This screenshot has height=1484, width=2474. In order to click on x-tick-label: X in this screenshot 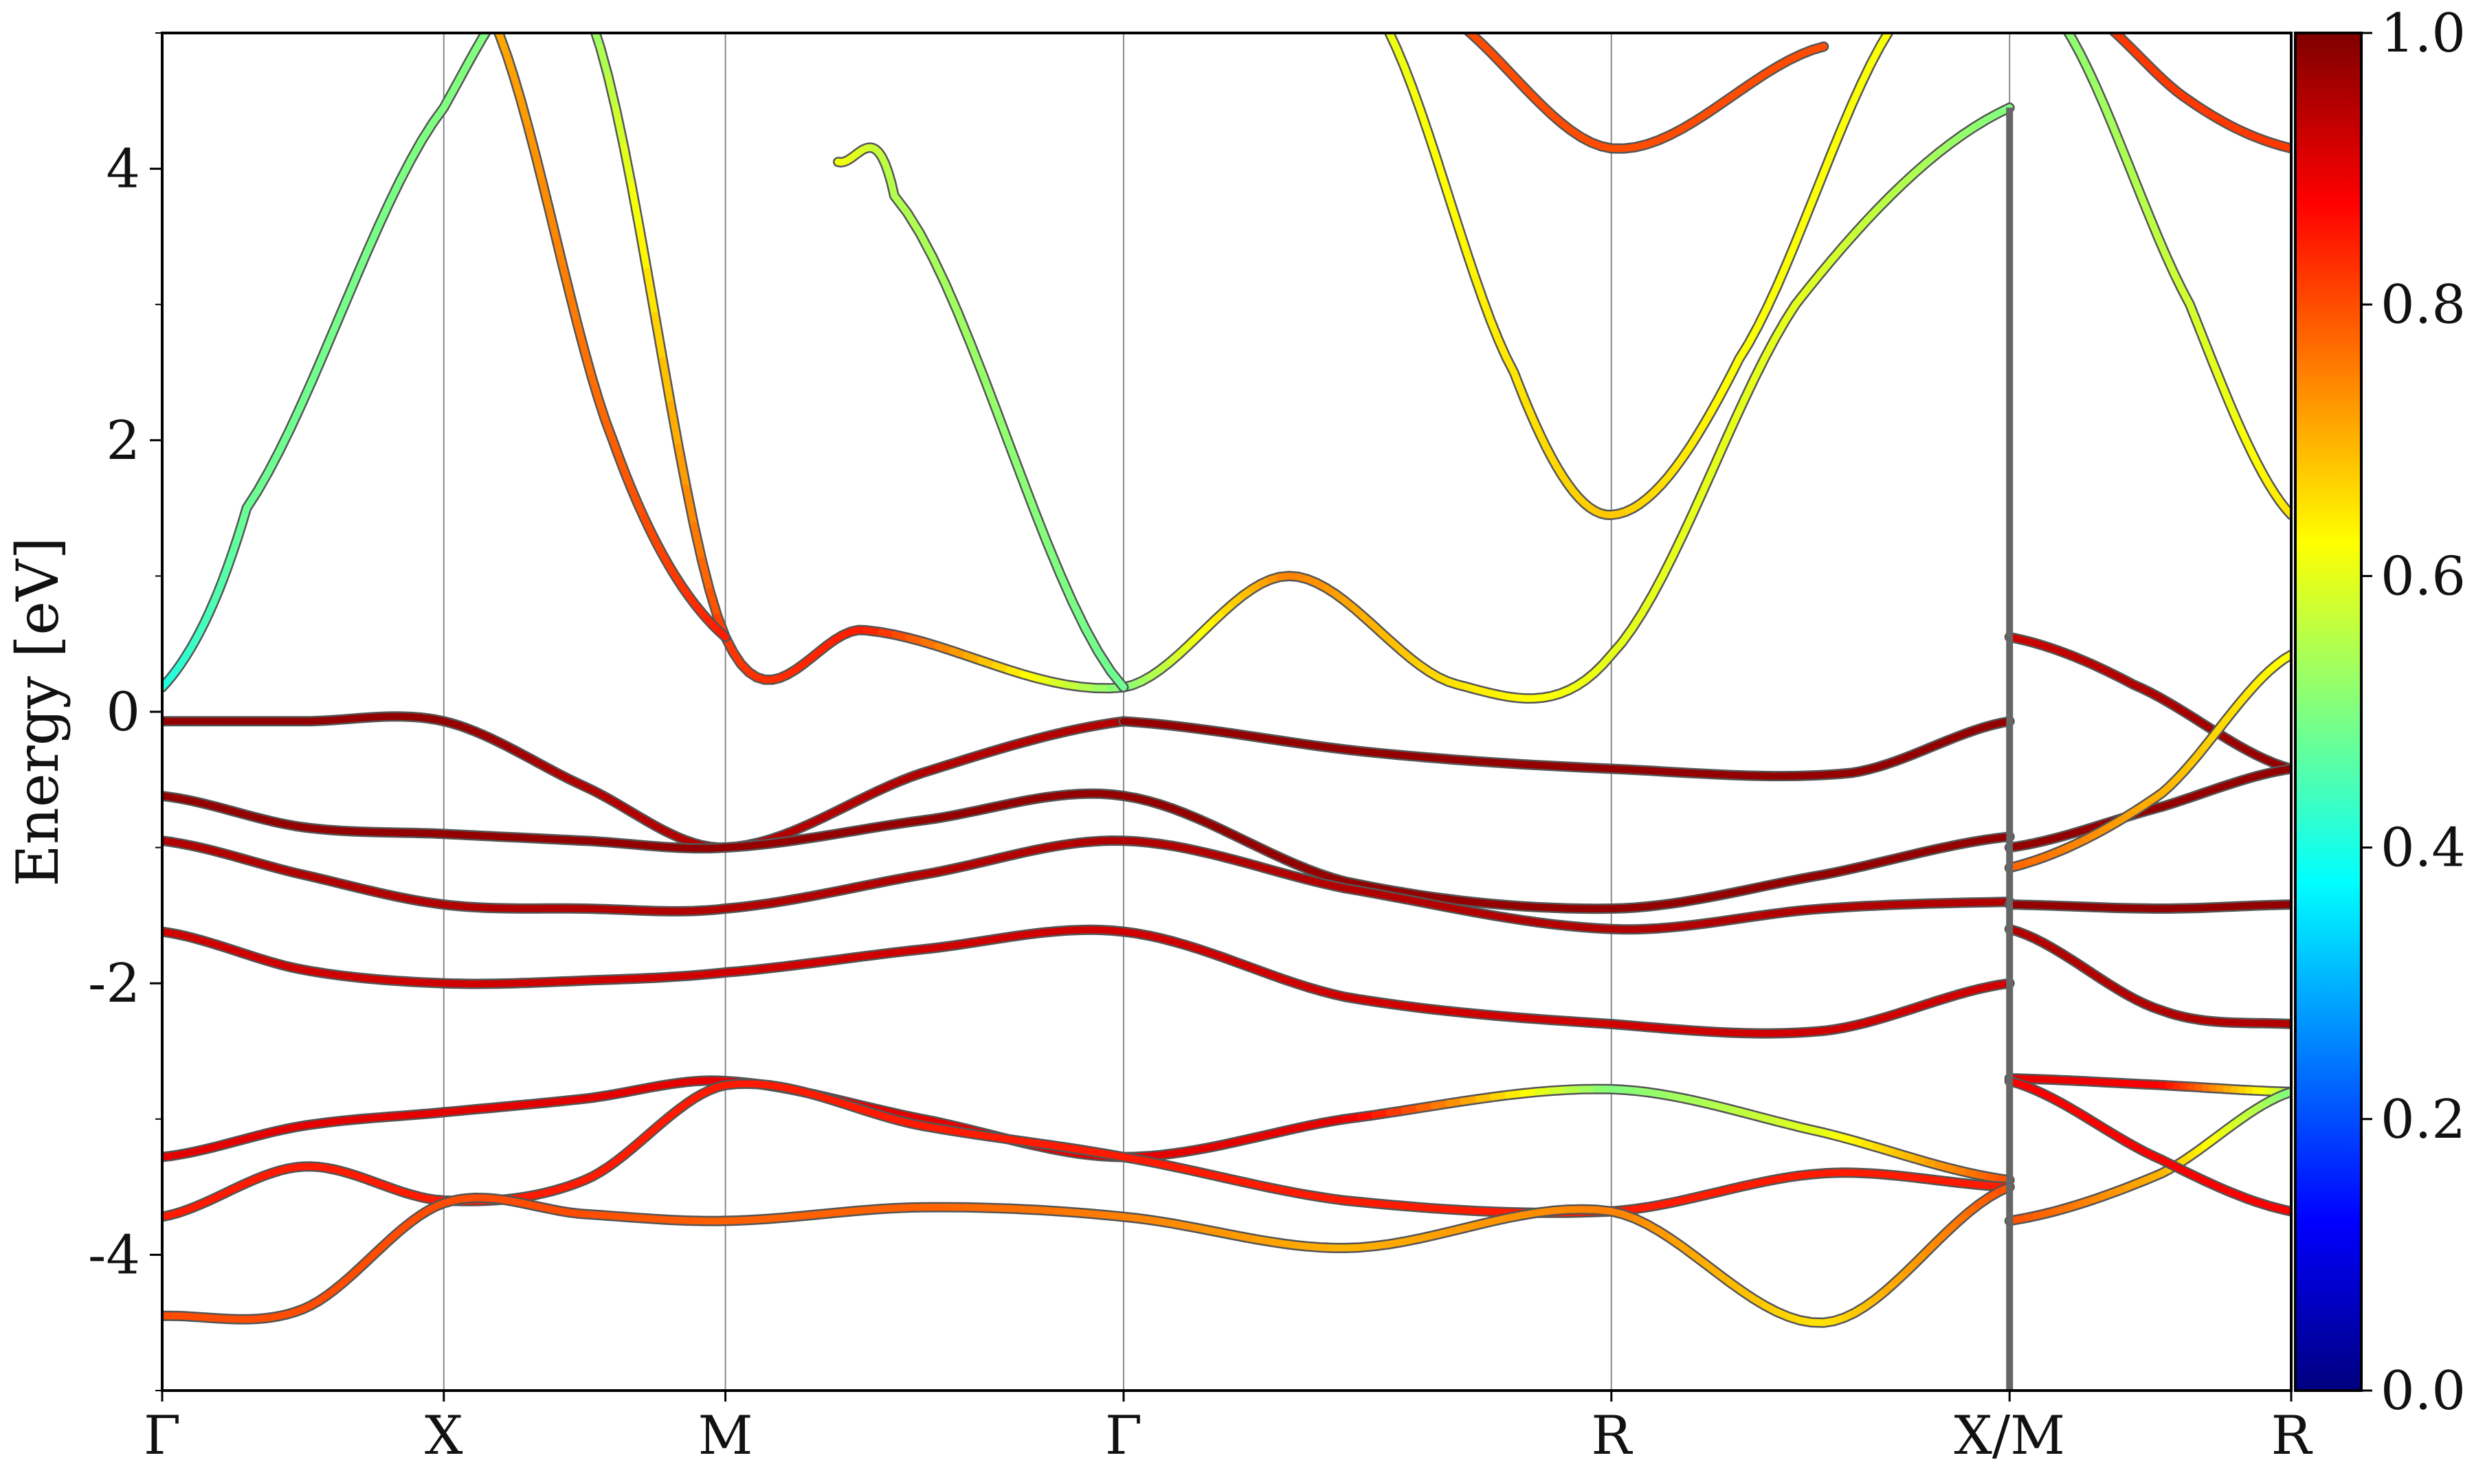, I will do `click(444, 1436)`.